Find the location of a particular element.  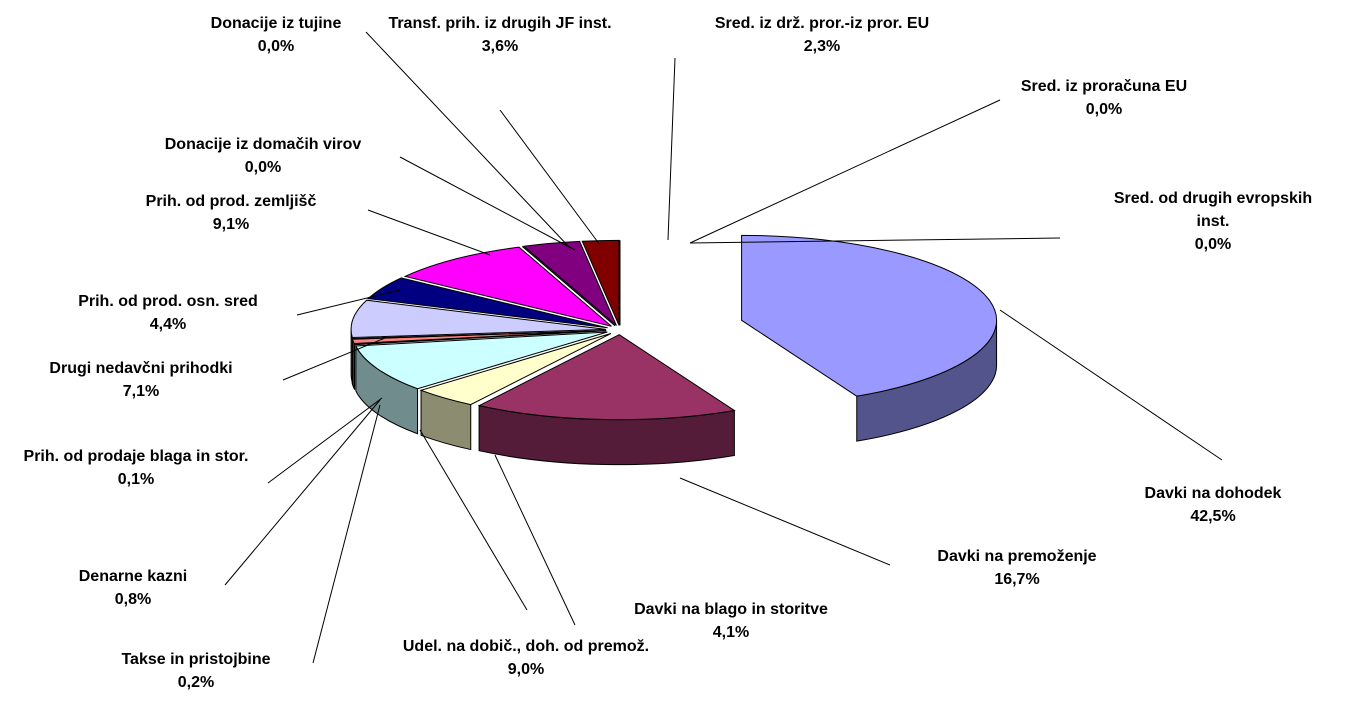

value-label: 4,4% is located at coordinates (168, 324).